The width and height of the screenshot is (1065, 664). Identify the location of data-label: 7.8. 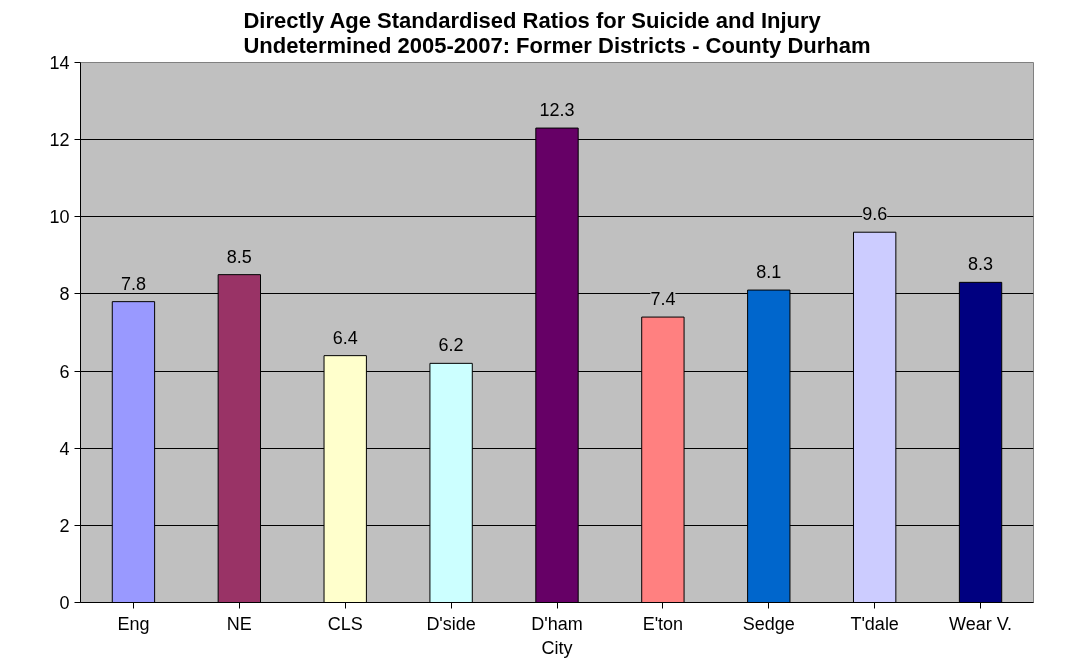
(133, 283).